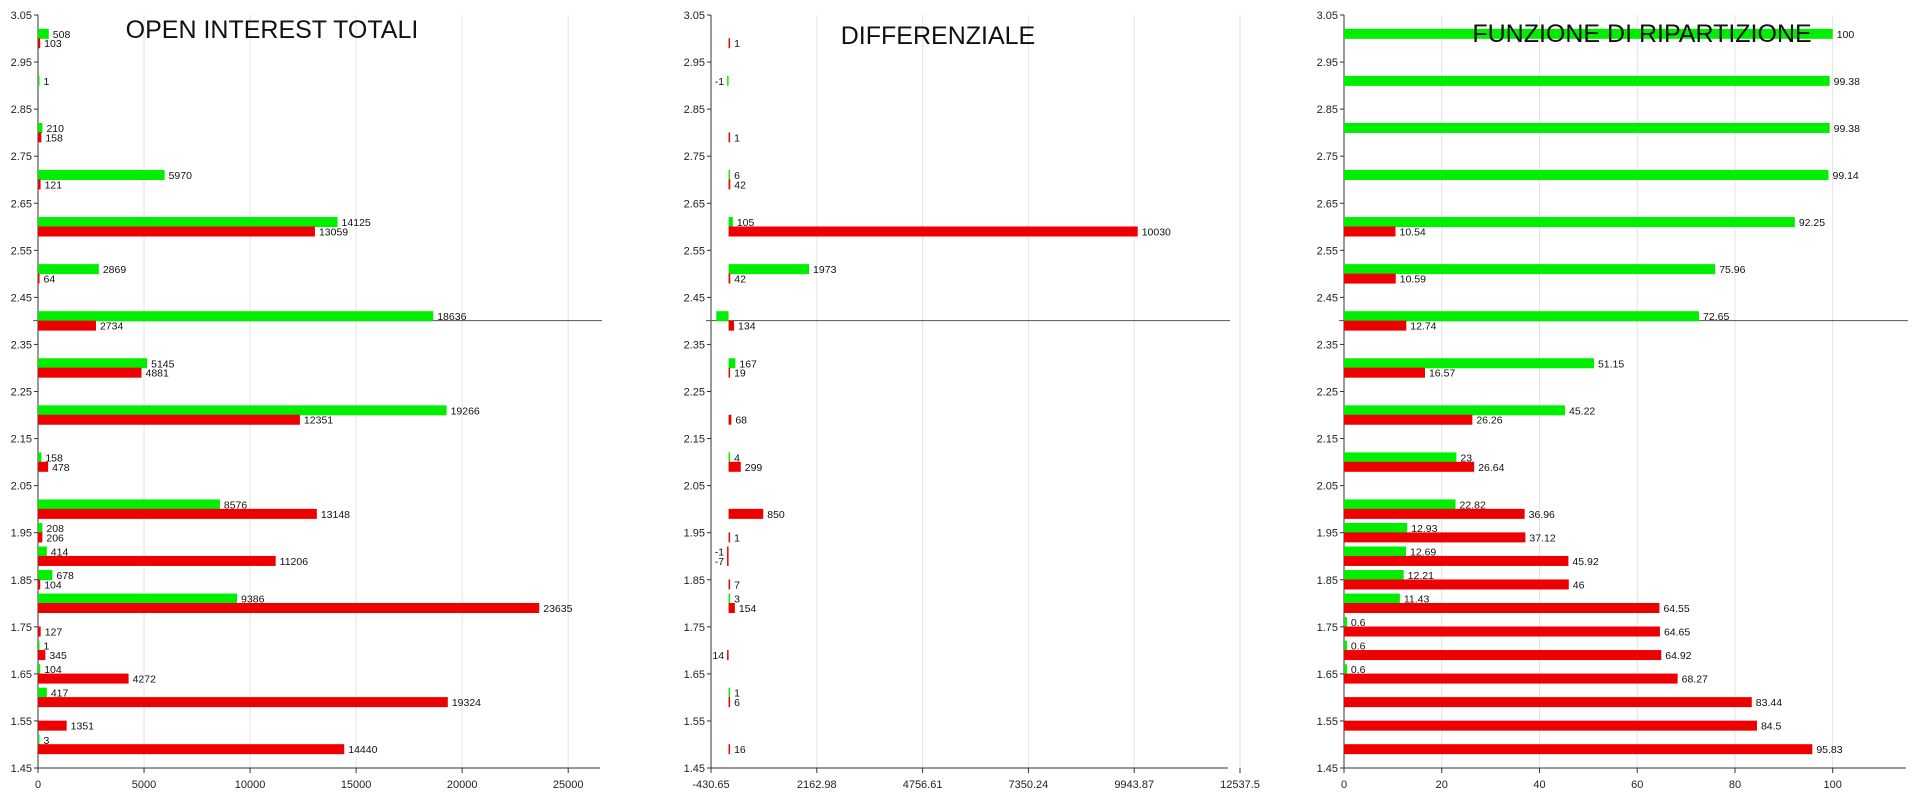  I want to click on bar-data-label: 7, so click(737, 585).